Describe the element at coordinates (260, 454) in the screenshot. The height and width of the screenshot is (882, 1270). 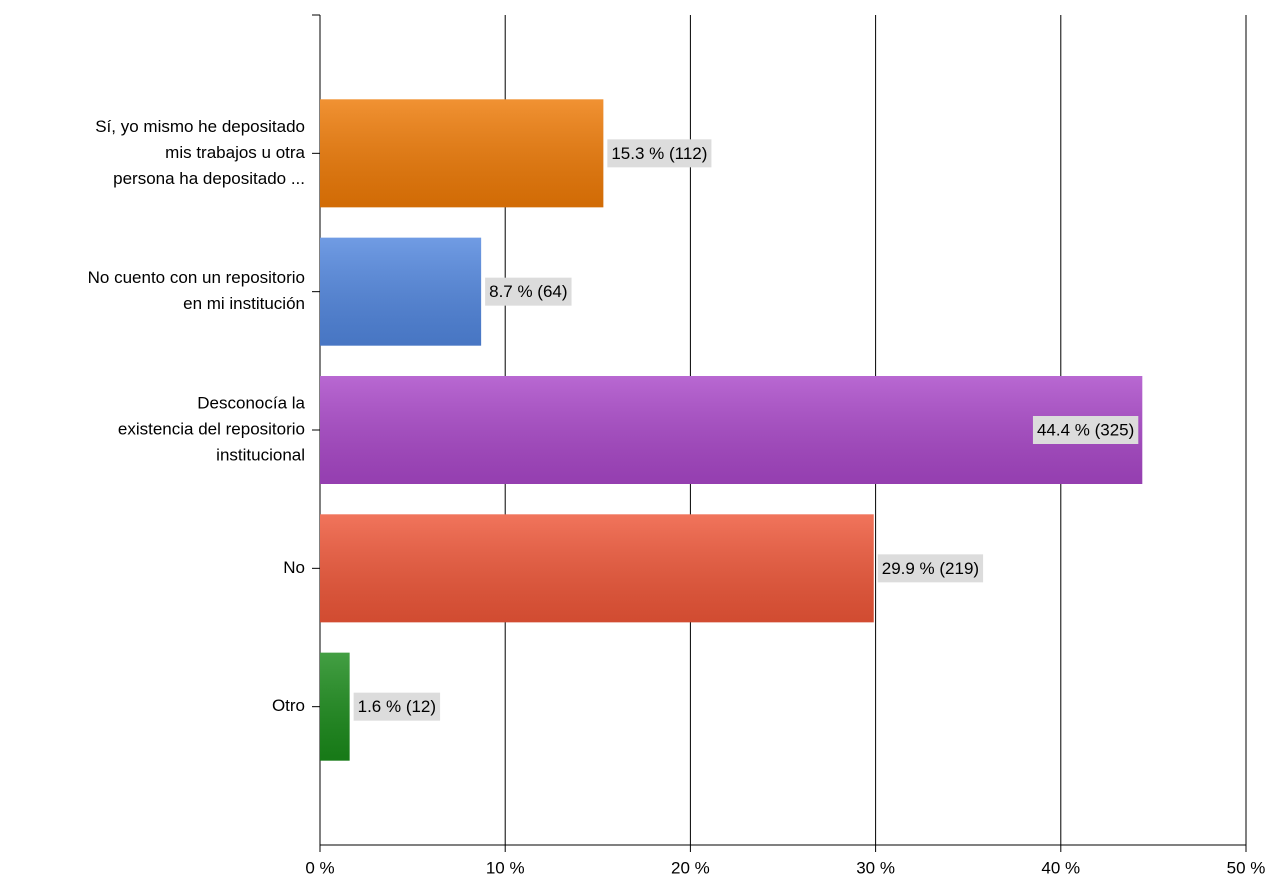
I see `y-tick-label: institucional` at that location.